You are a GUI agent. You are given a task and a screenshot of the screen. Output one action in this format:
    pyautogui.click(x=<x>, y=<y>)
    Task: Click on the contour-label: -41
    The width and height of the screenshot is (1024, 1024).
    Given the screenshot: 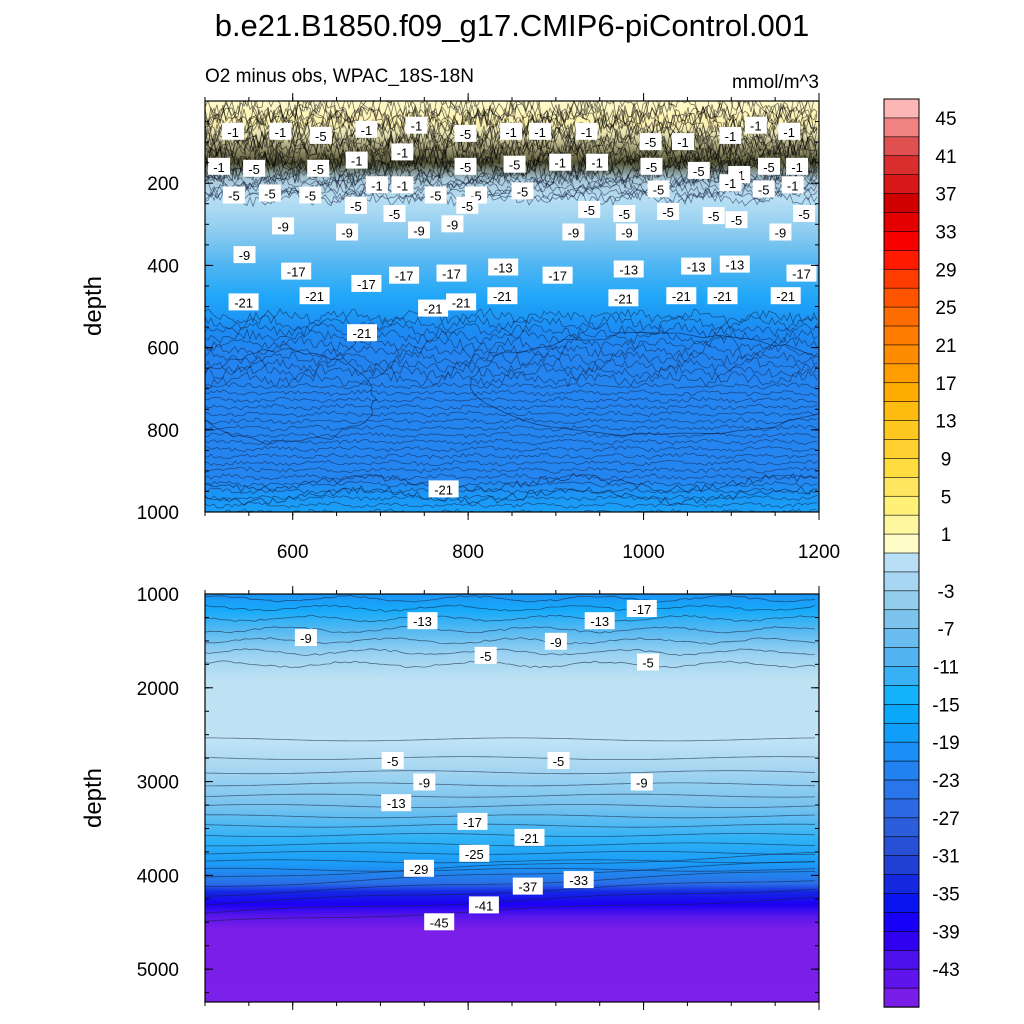 What is the action you would take?
    pyautogui.click(x=484, y=905)
    